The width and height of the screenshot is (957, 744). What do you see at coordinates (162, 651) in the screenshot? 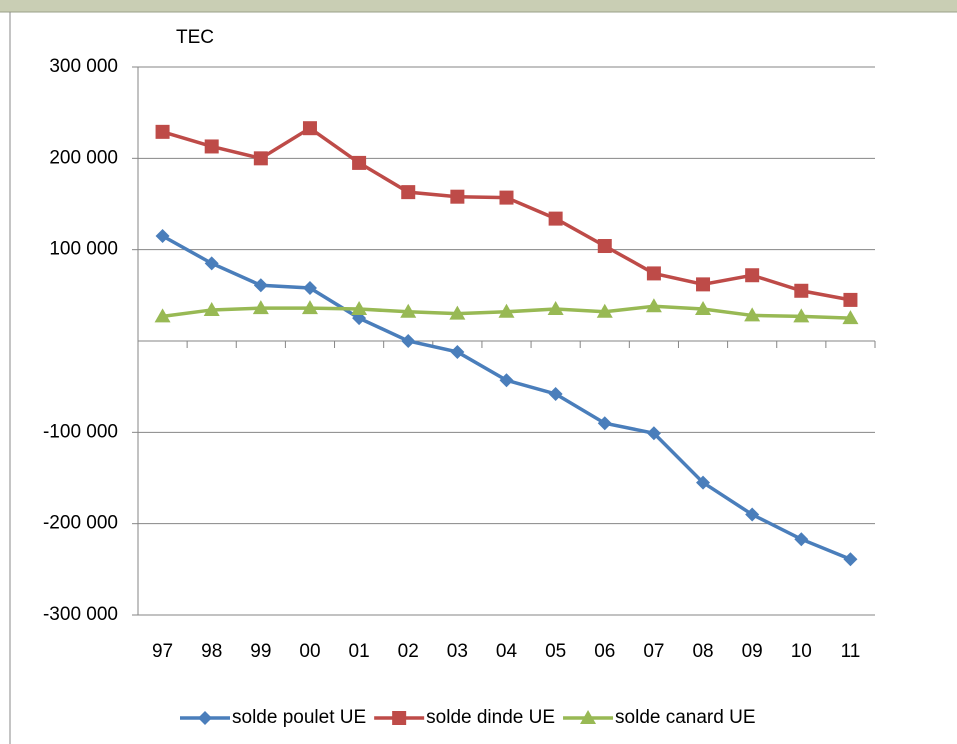
I see `x-tick-label: 97` at bounding box center [162, 651].